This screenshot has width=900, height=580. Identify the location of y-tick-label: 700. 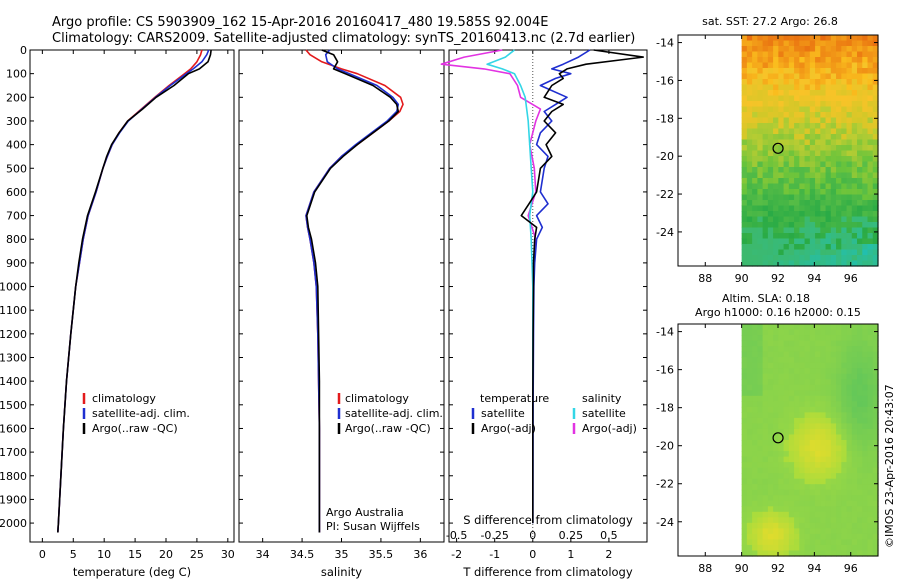
(16, 216).